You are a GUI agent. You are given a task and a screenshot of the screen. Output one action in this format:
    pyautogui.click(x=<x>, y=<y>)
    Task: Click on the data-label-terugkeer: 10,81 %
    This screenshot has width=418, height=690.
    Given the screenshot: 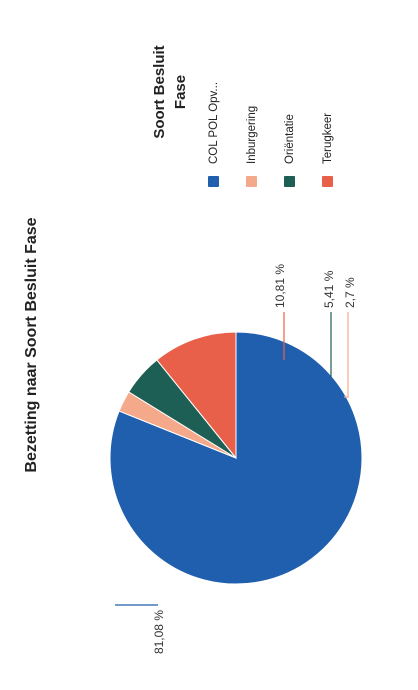 What is the action you would take?
    pyautogui.click(x=280, y=286)
    